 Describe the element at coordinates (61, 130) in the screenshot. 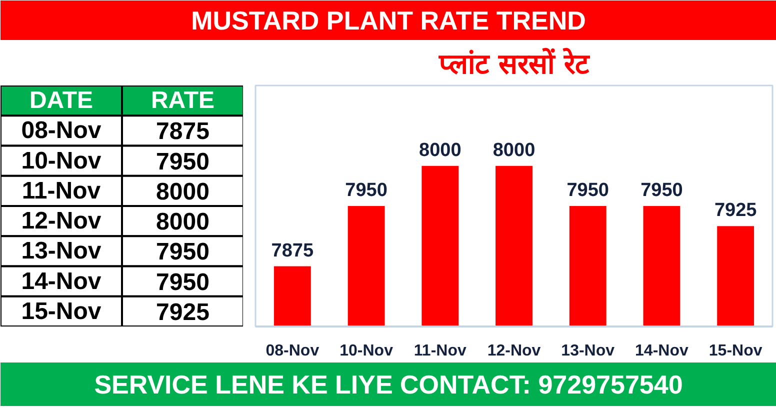

I see `y-tick-label: 08-Nov` at that location.